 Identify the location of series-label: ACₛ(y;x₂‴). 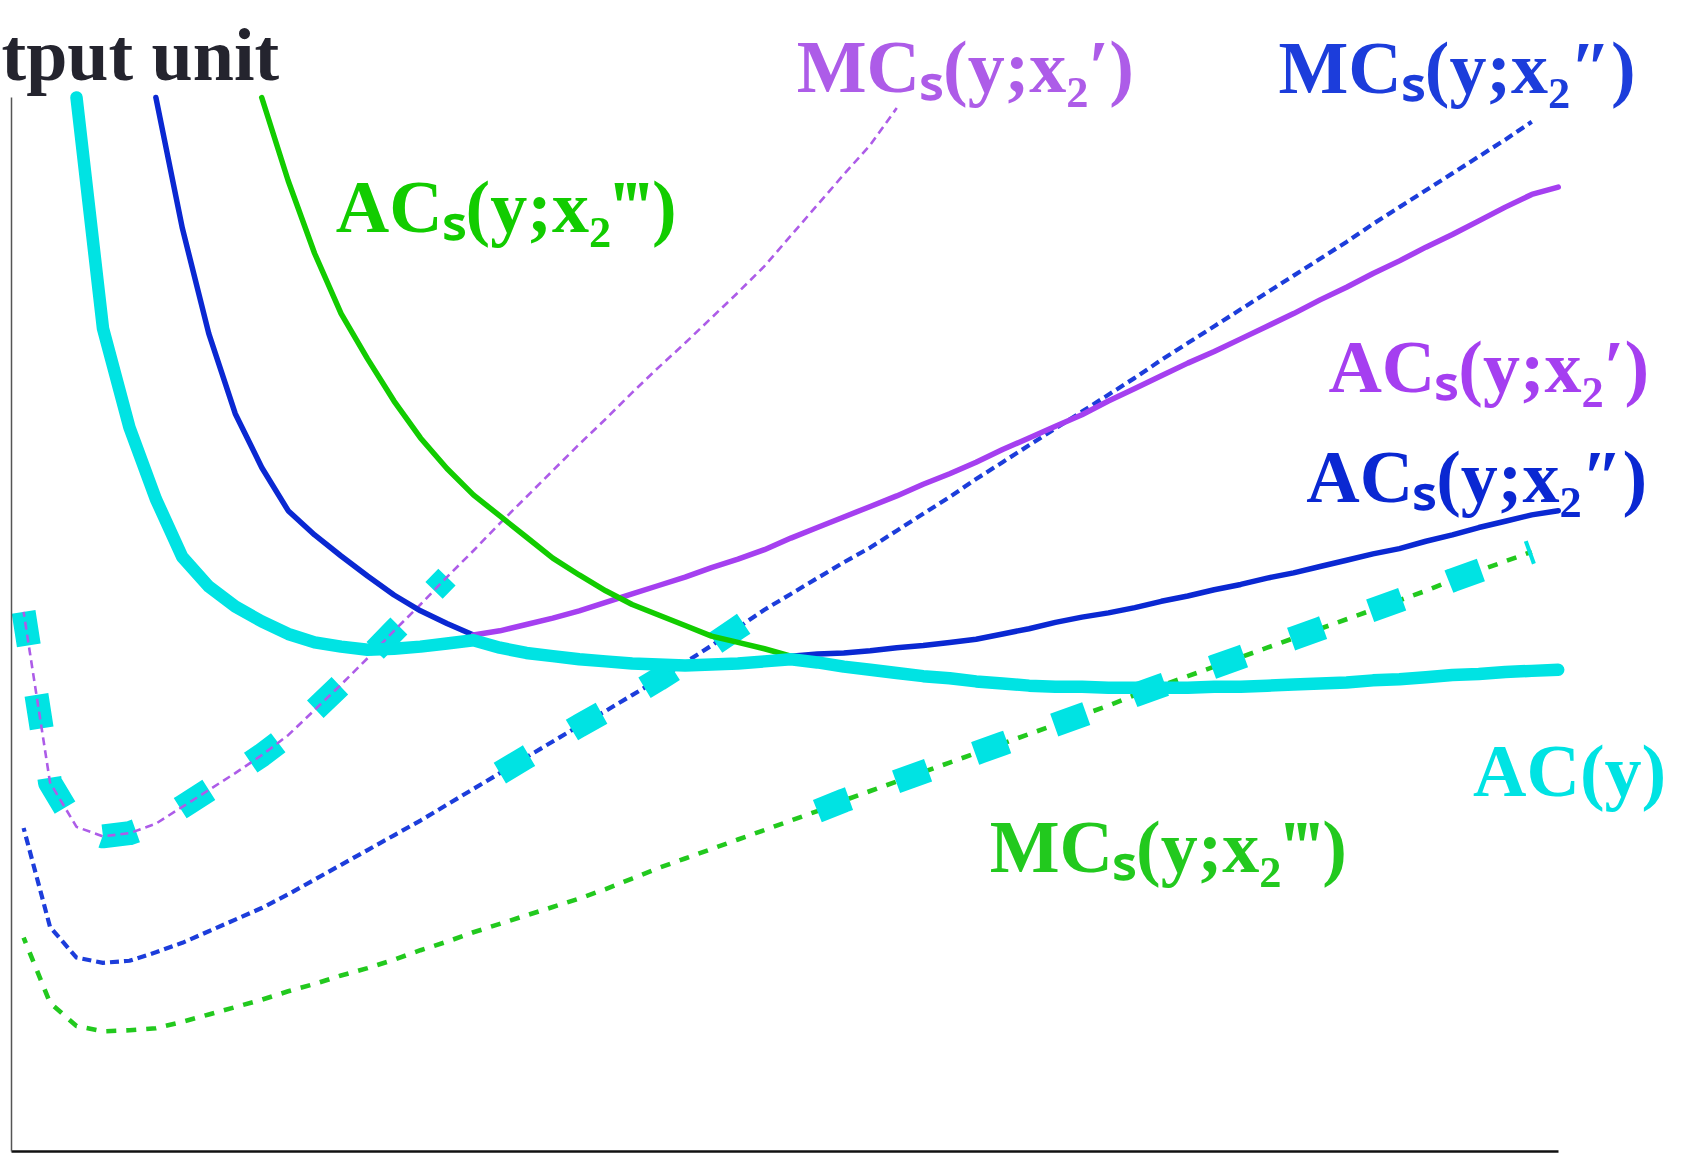
(506, 206).